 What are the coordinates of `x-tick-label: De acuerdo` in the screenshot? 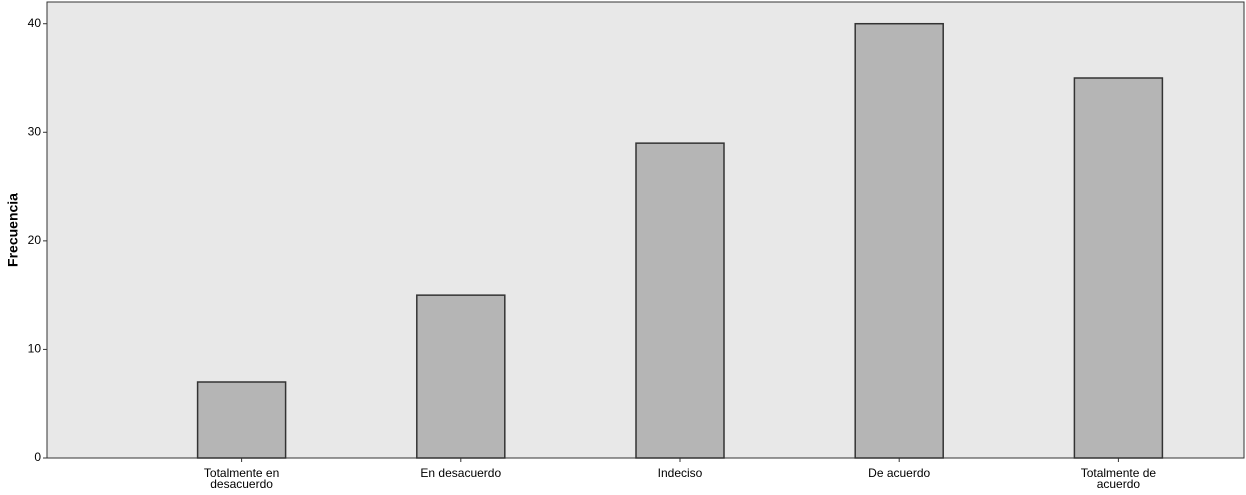 It's located at (899, 473).